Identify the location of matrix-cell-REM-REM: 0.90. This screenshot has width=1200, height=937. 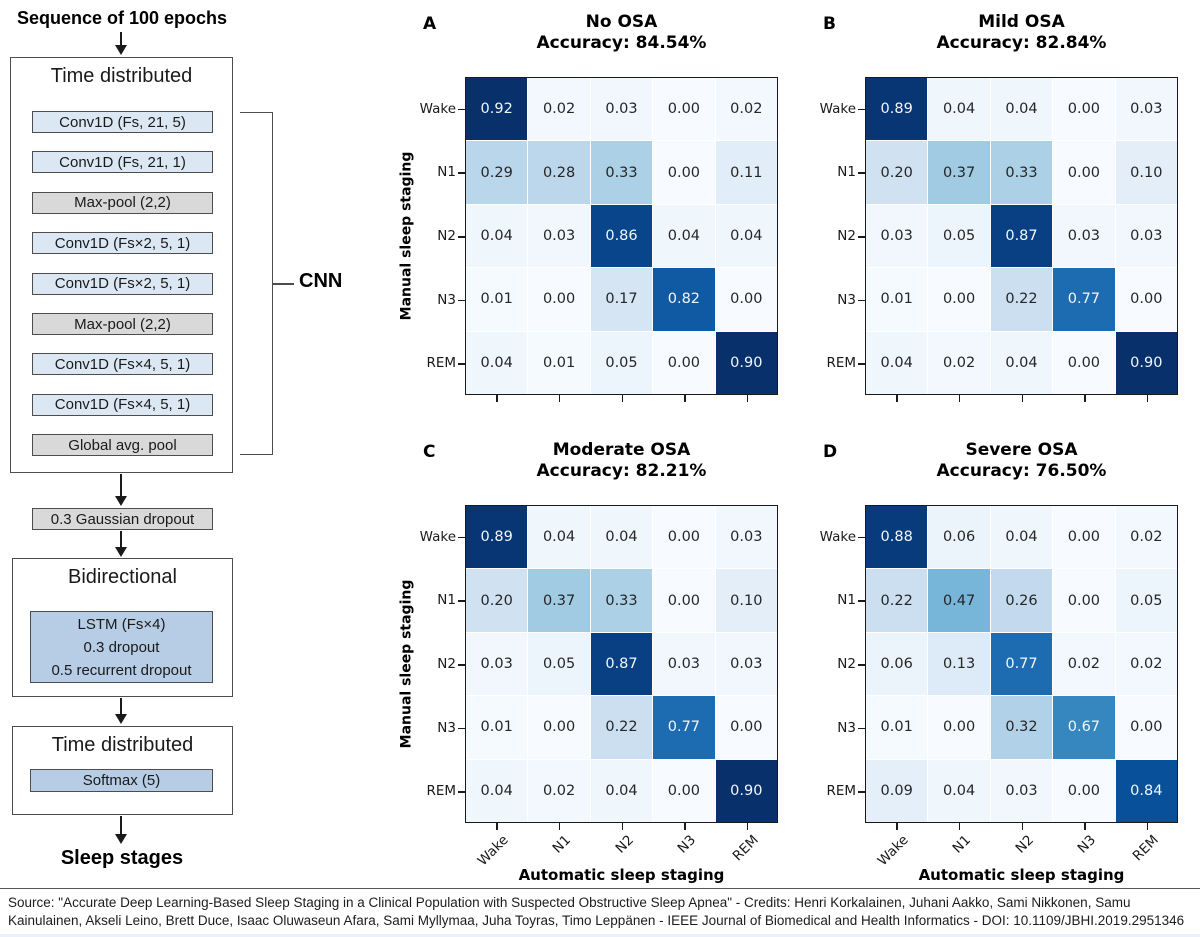
(746, 362).